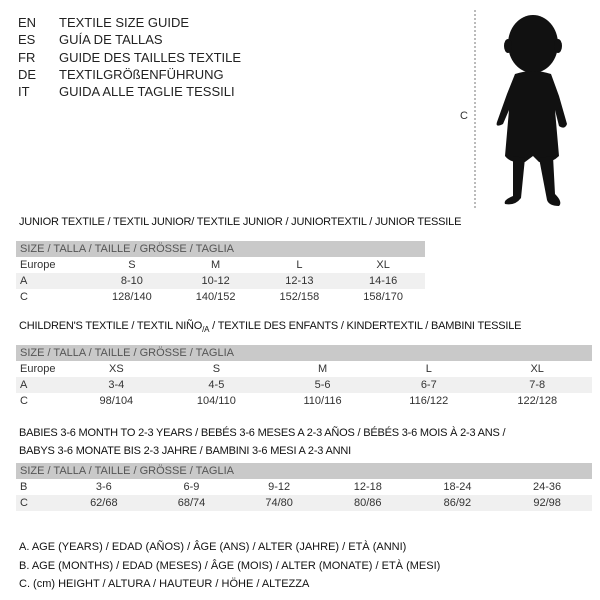 Image resolution: width=600 pixels, height=600 pixels. I want to click on height-label: C, so click(464, 116).